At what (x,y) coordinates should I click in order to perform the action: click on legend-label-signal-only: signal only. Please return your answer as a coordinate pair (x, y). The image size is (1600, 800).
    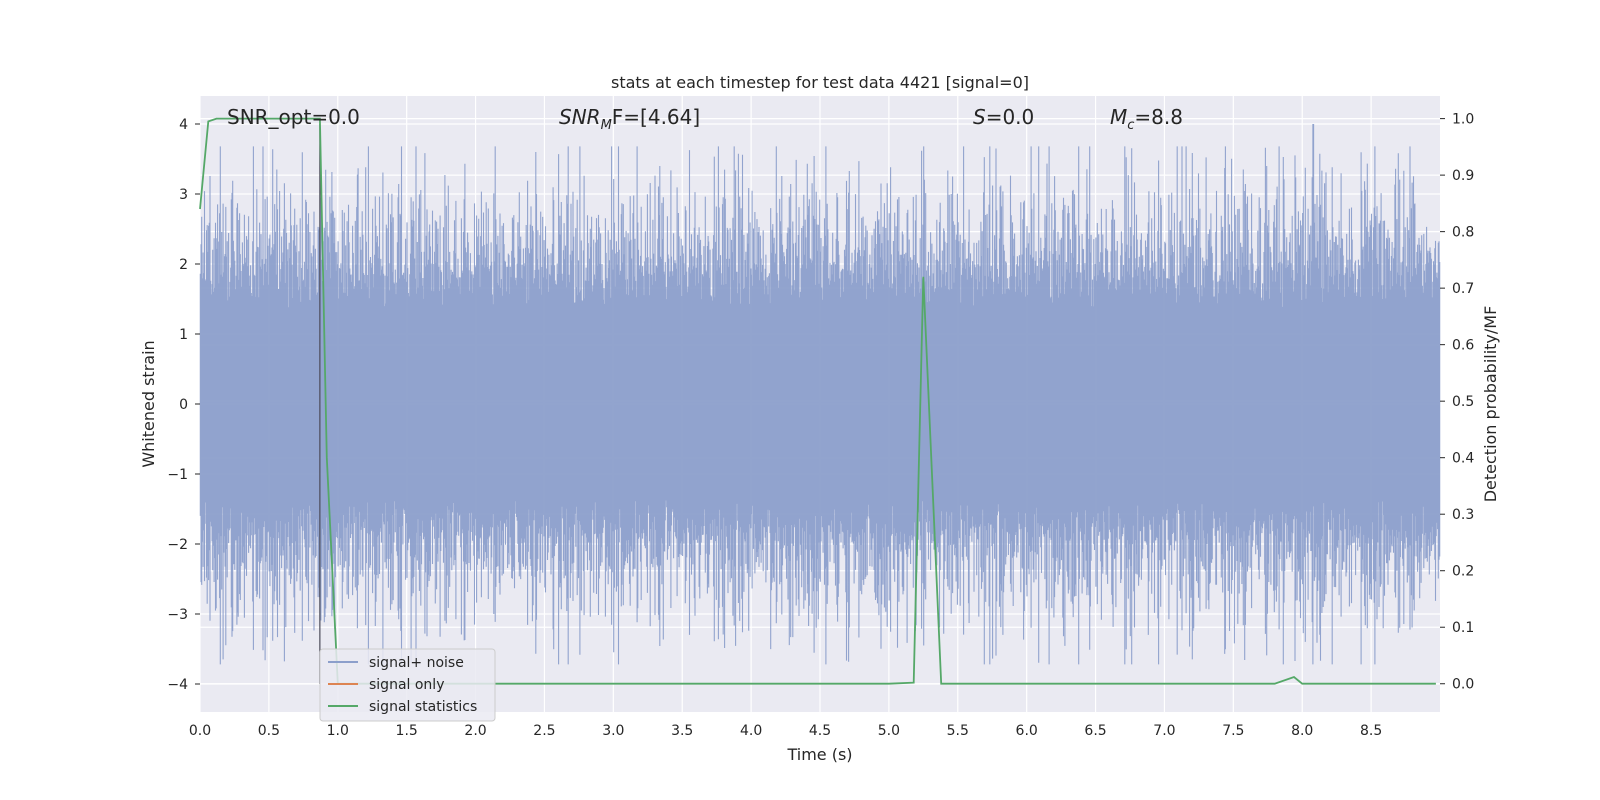
    Looking at the image, I should click on (406, 685).